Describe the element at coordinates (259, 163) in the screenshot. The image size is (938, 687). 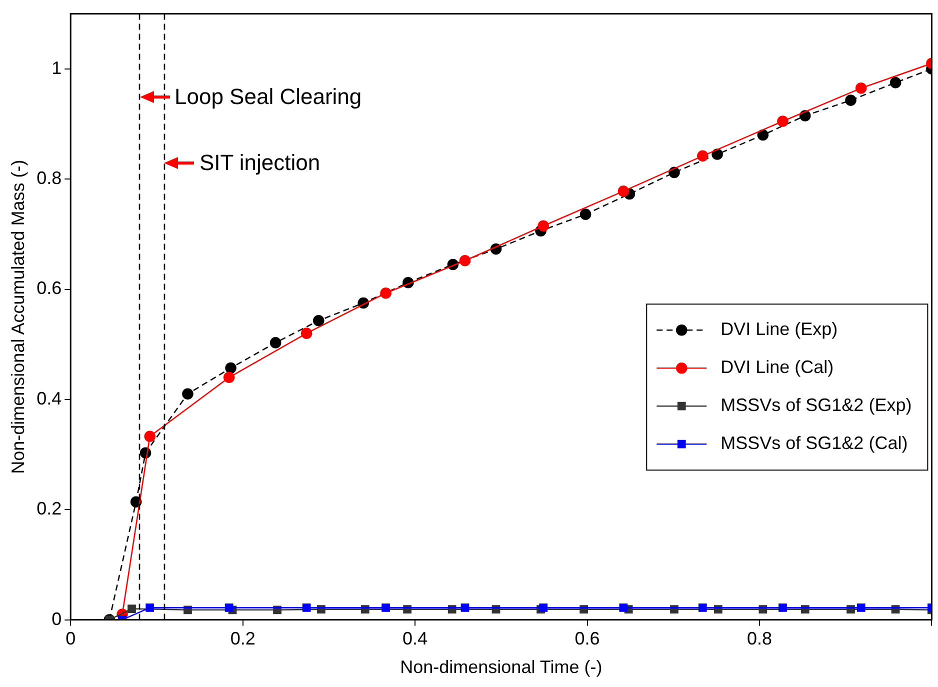
I see `ref-line-label: SIT injection` at that location.